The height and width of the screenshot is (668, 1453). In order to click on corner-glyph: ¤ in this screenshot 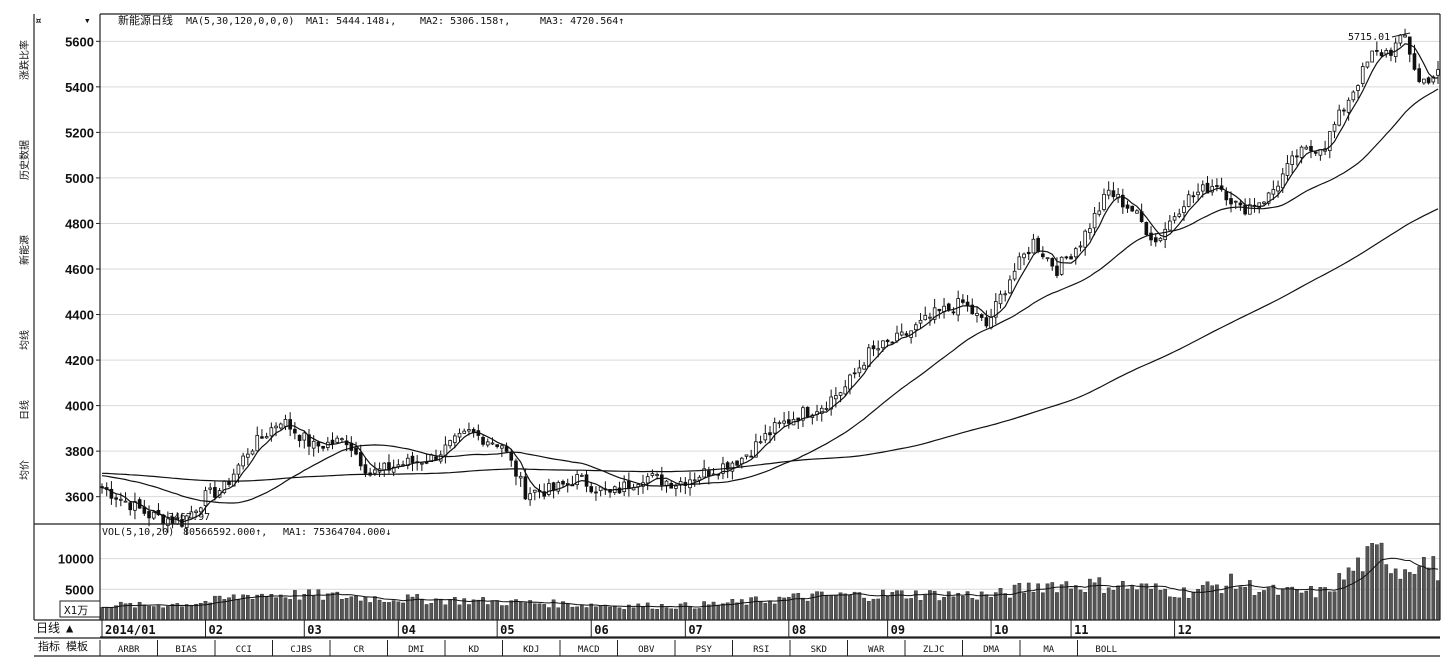, I will do `click(38, 20)`.